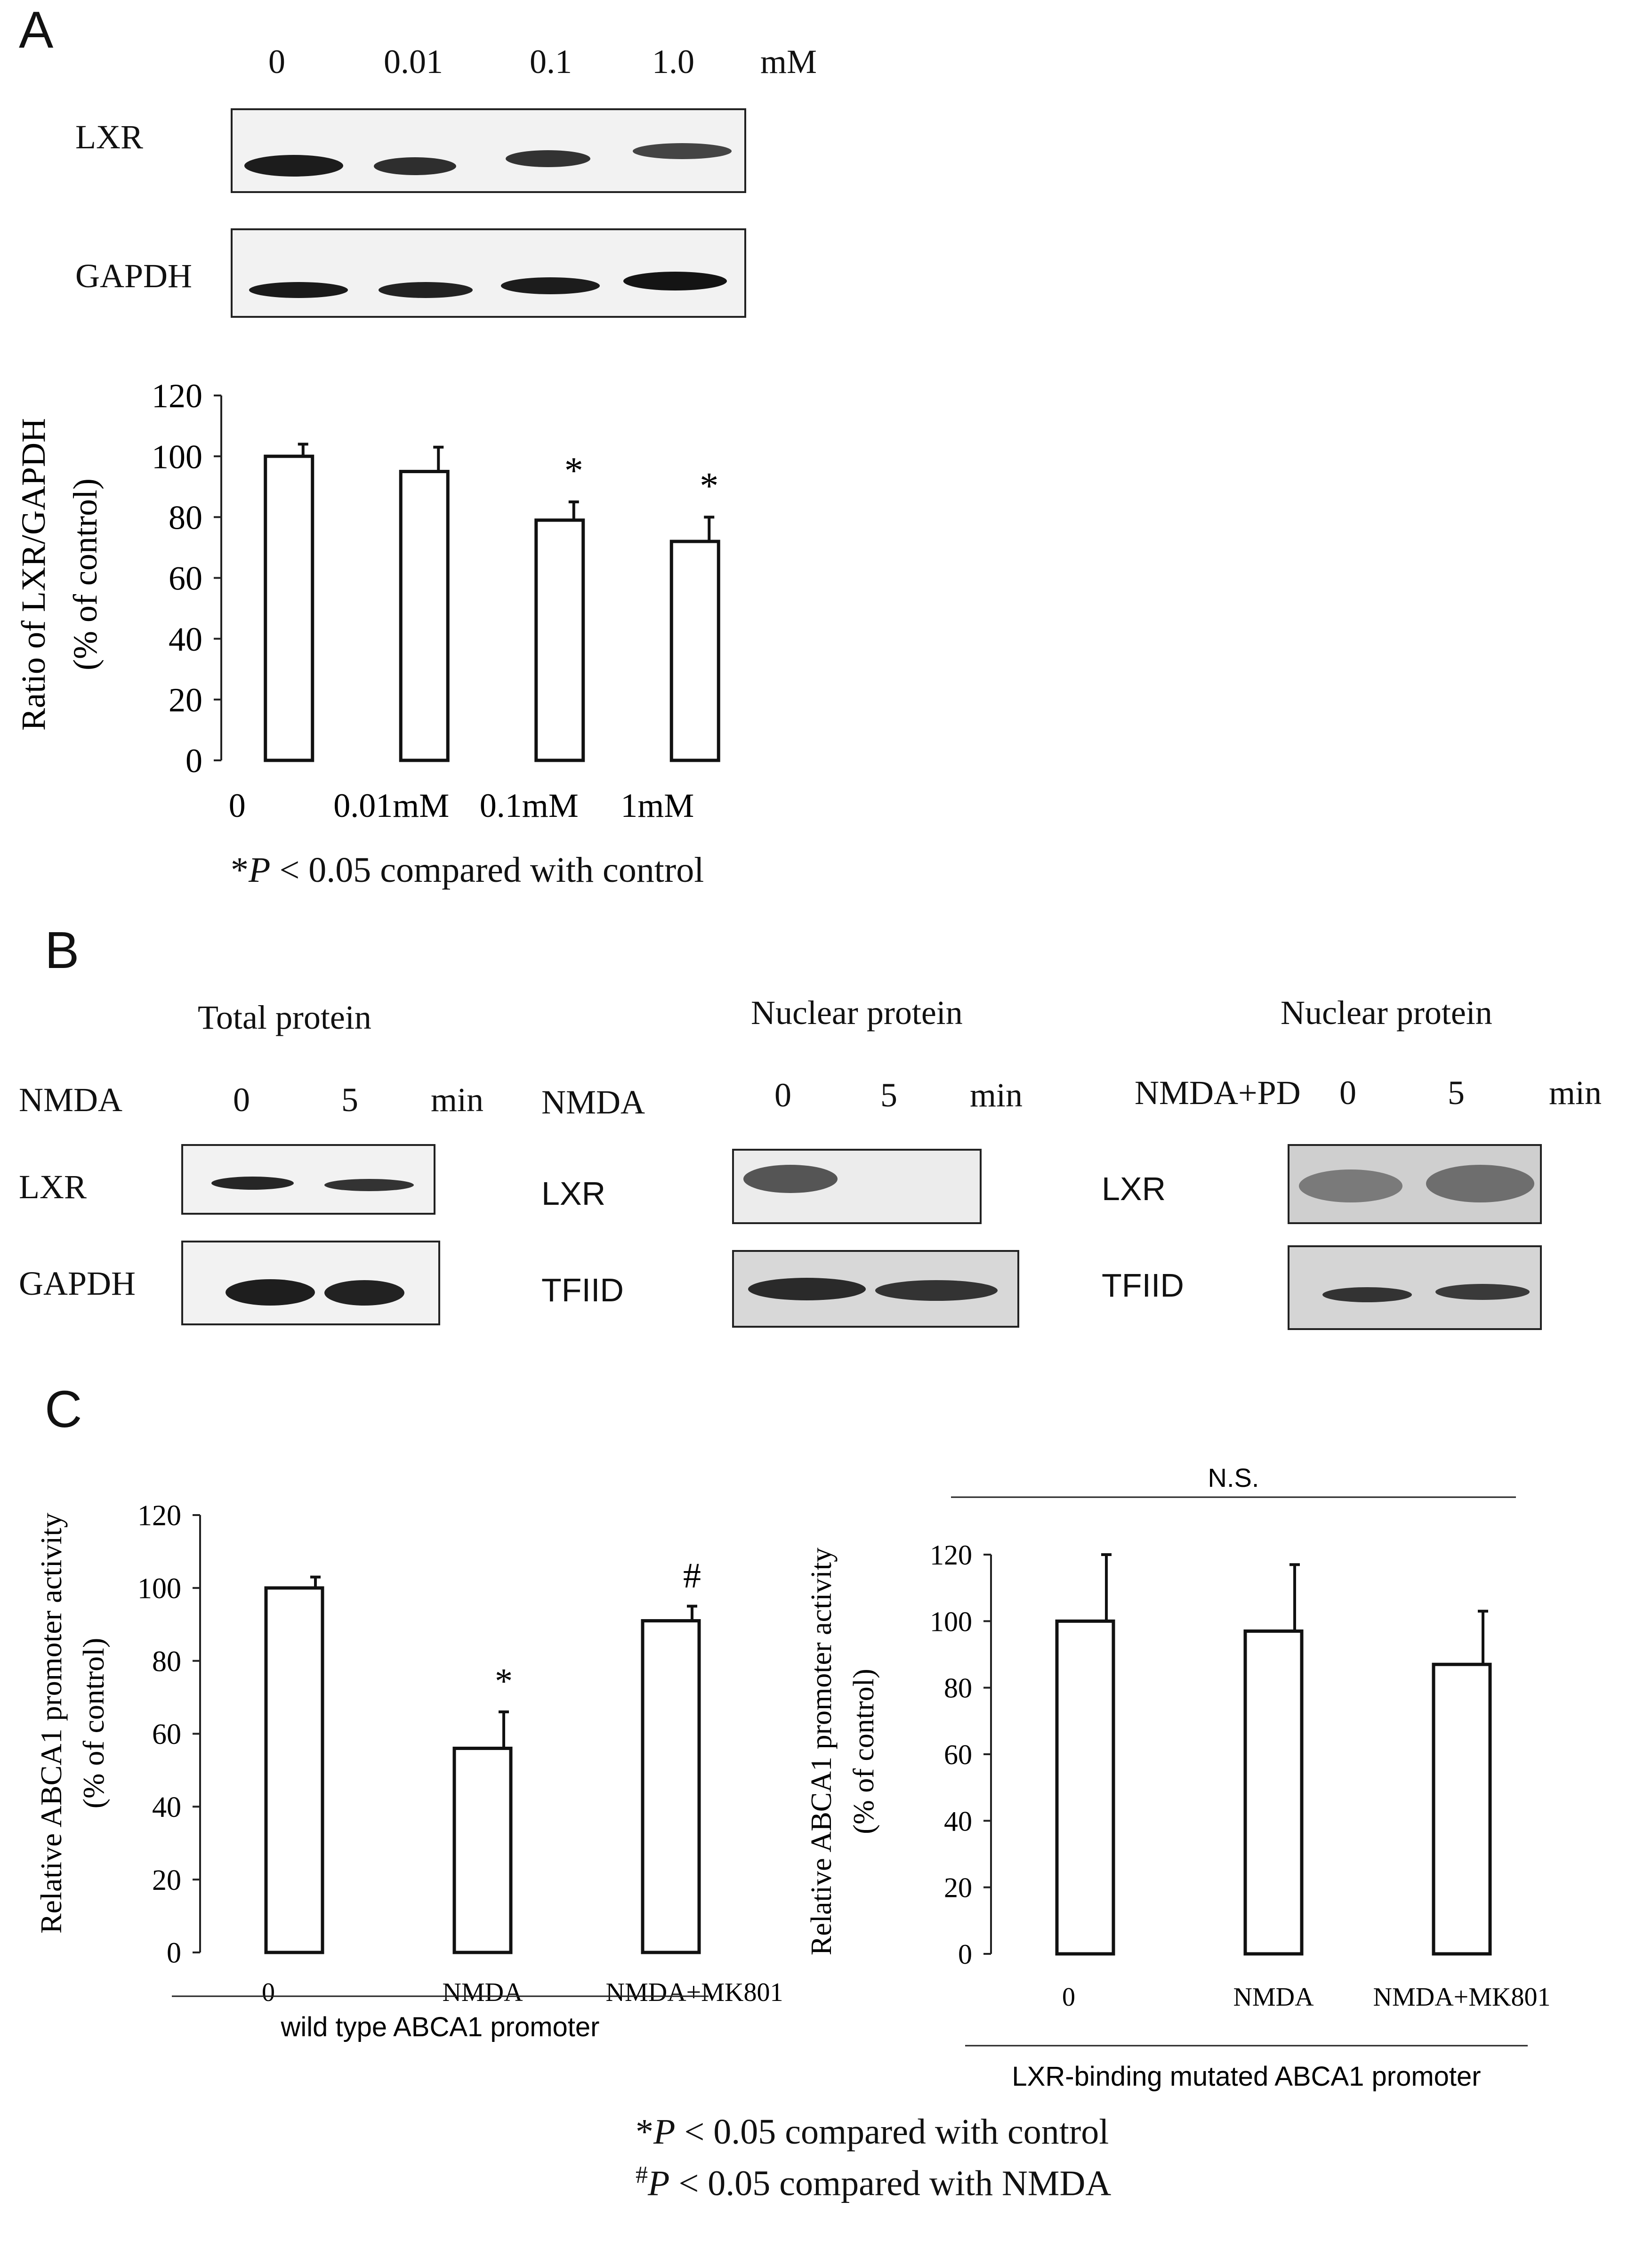 This screenshot has width=1652, height=2250. What do you see at coordinates (1415, 1287) in the screenshot?
I see `blot-b3-tfiid` at bounding box center [1415, 1287].